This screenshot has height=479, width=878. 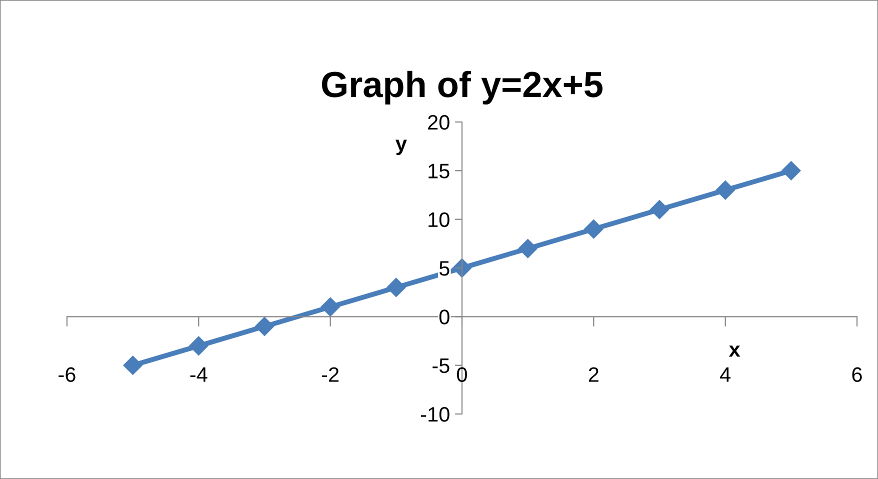 What do you see at coordinates (441, 366) in the screenshot?
I see `y-tick-label: -5` at bounding box center [441, 366].